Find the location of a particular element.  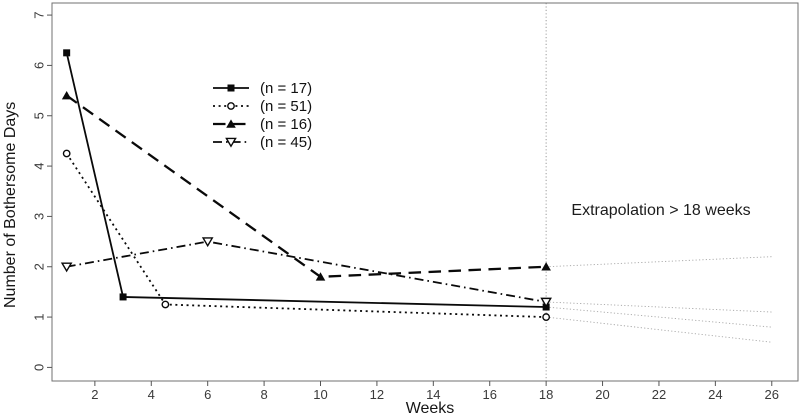

legend-label: (n = 51) is located at coordinates (286, 106).